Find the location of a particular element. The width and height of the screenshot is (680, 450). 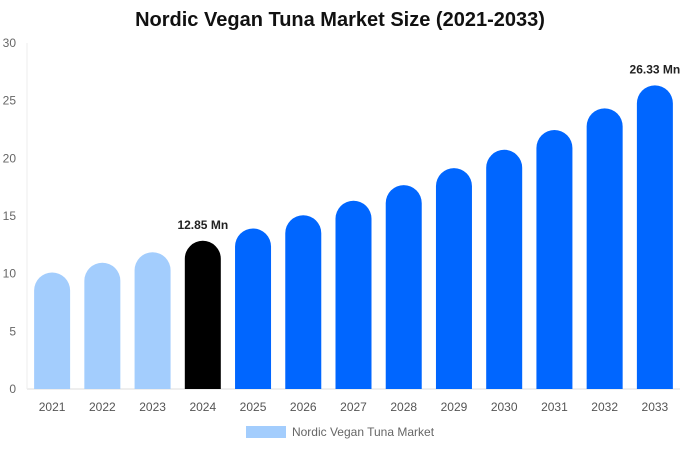

y-tick-label: 5 is located at coordinates (12, 331).